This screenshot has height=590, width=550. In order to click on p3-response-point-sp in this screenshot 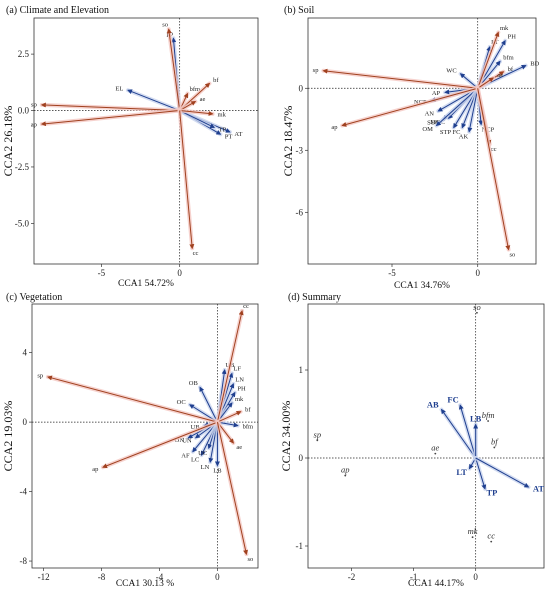, I will do `click(317, 440)`.